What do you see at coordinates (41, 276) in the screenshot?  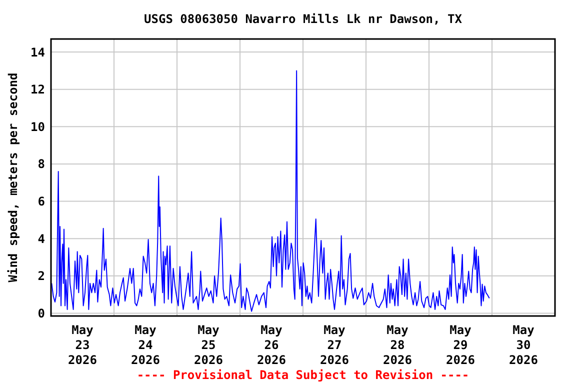 I see `y-tick-label: 2` at bounding box center [41, 276].